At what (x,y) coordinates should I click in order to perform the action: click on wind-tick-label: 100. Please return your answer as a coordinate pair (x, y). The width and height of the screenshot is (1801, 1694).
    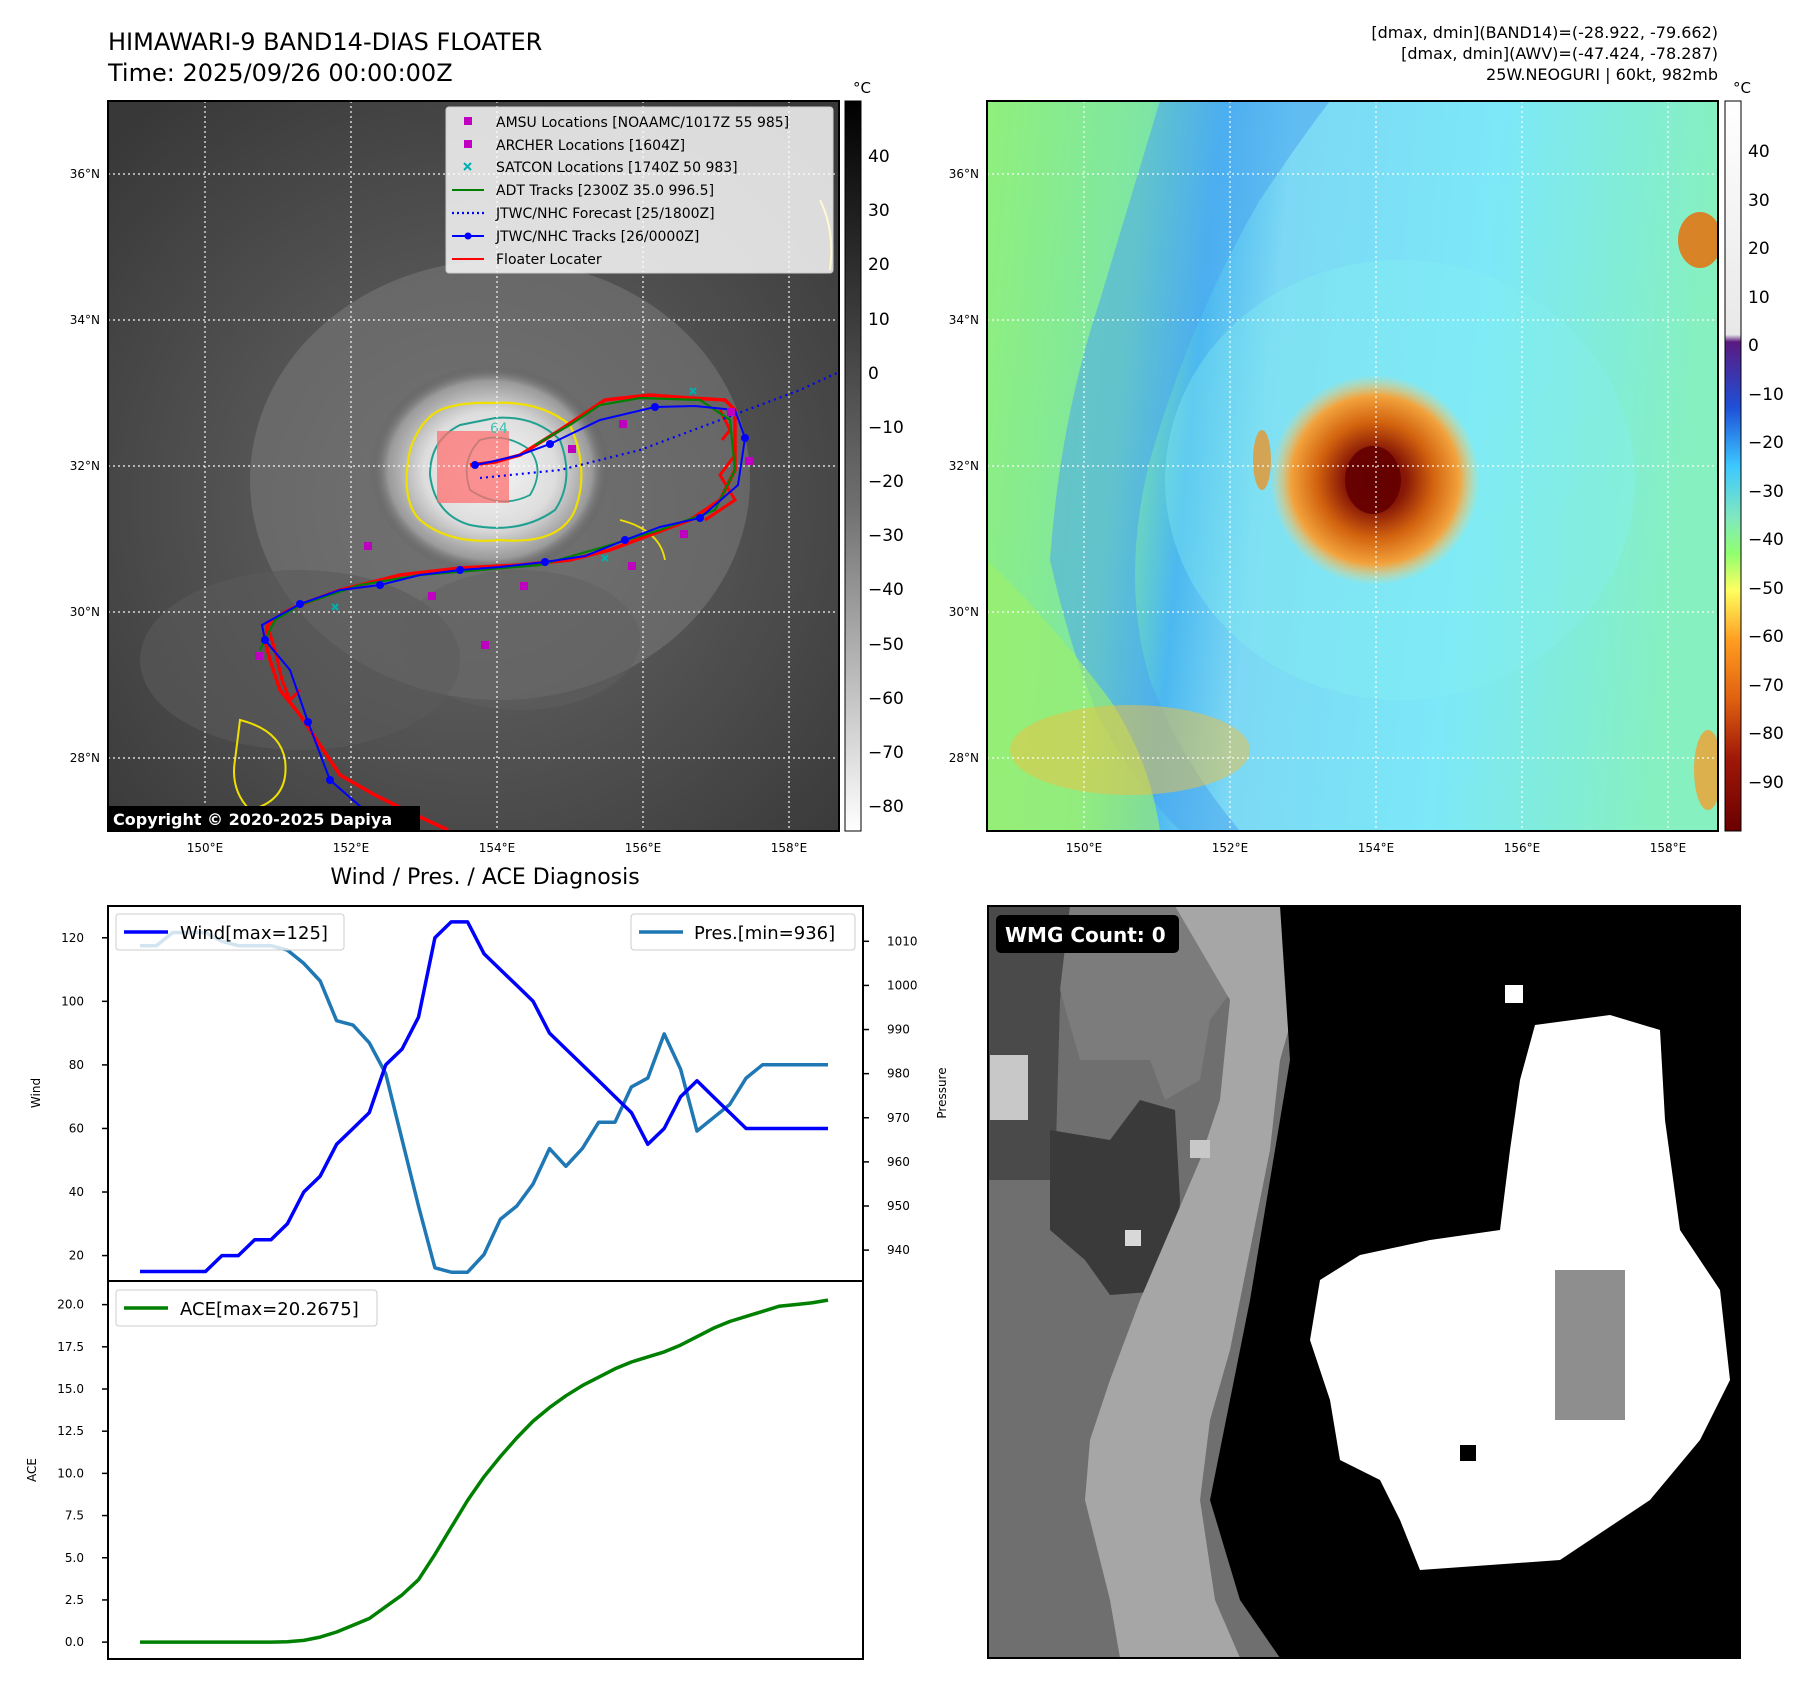
    Looking at the image, I should click on (72, 1001).